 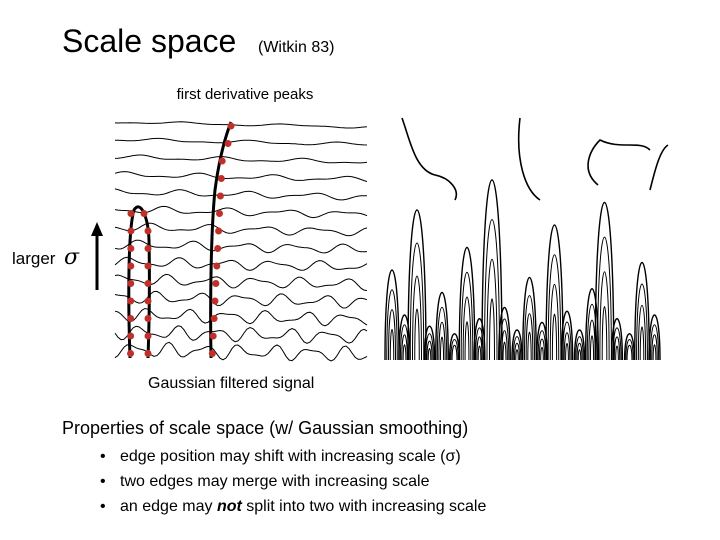 What do you see at coordinates (34, 258) in the screenshot?
I see `axis-label: larger` at bounding box center [34, 258].